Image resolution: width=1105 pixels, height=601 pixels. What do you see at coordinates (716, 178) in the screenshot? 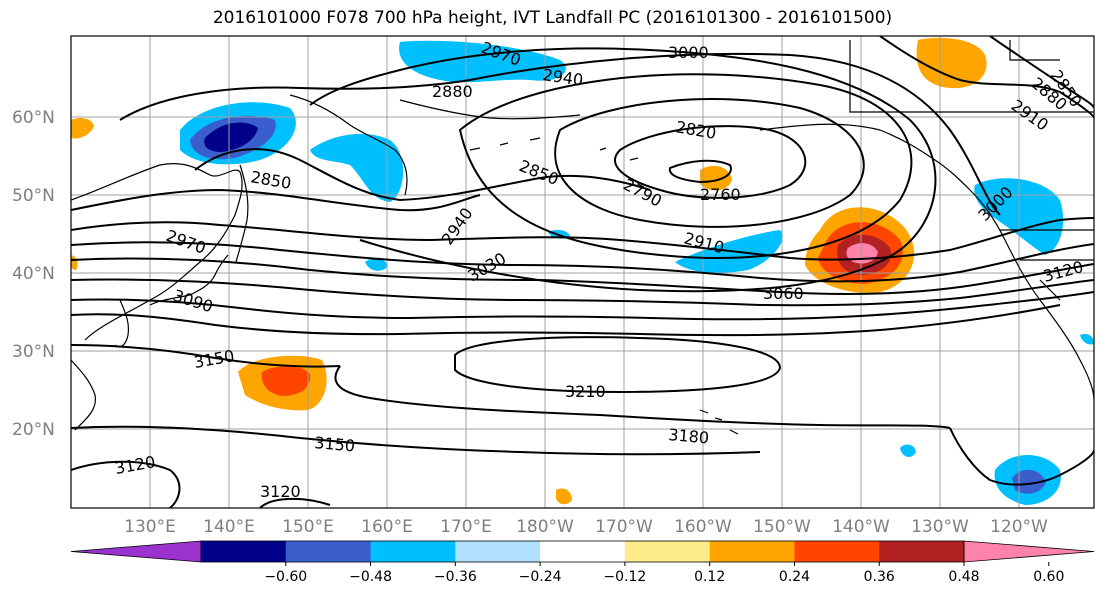
I see `shade-region-bering` at bounding box center [716, 178].